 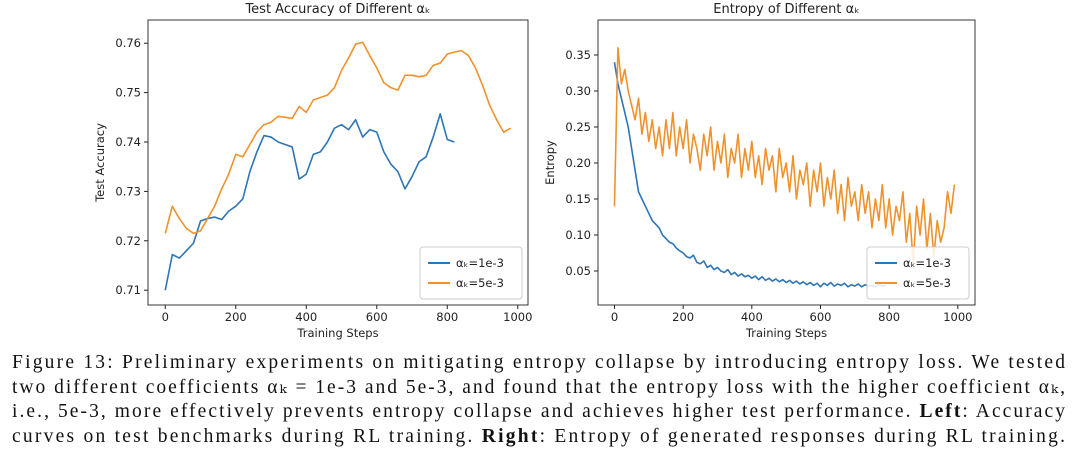 I want to click on y-tick-label: 0.76, so click(x=128, y=43).